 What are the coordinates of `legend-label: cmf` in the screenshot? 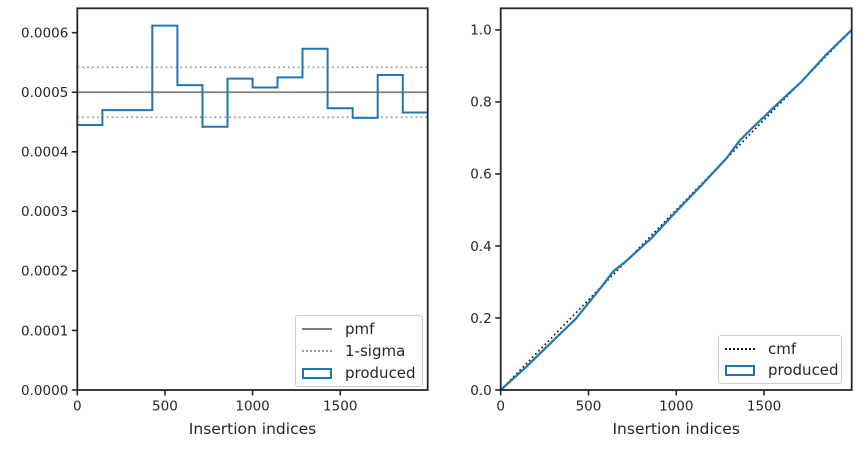 It's located at (782, 348).